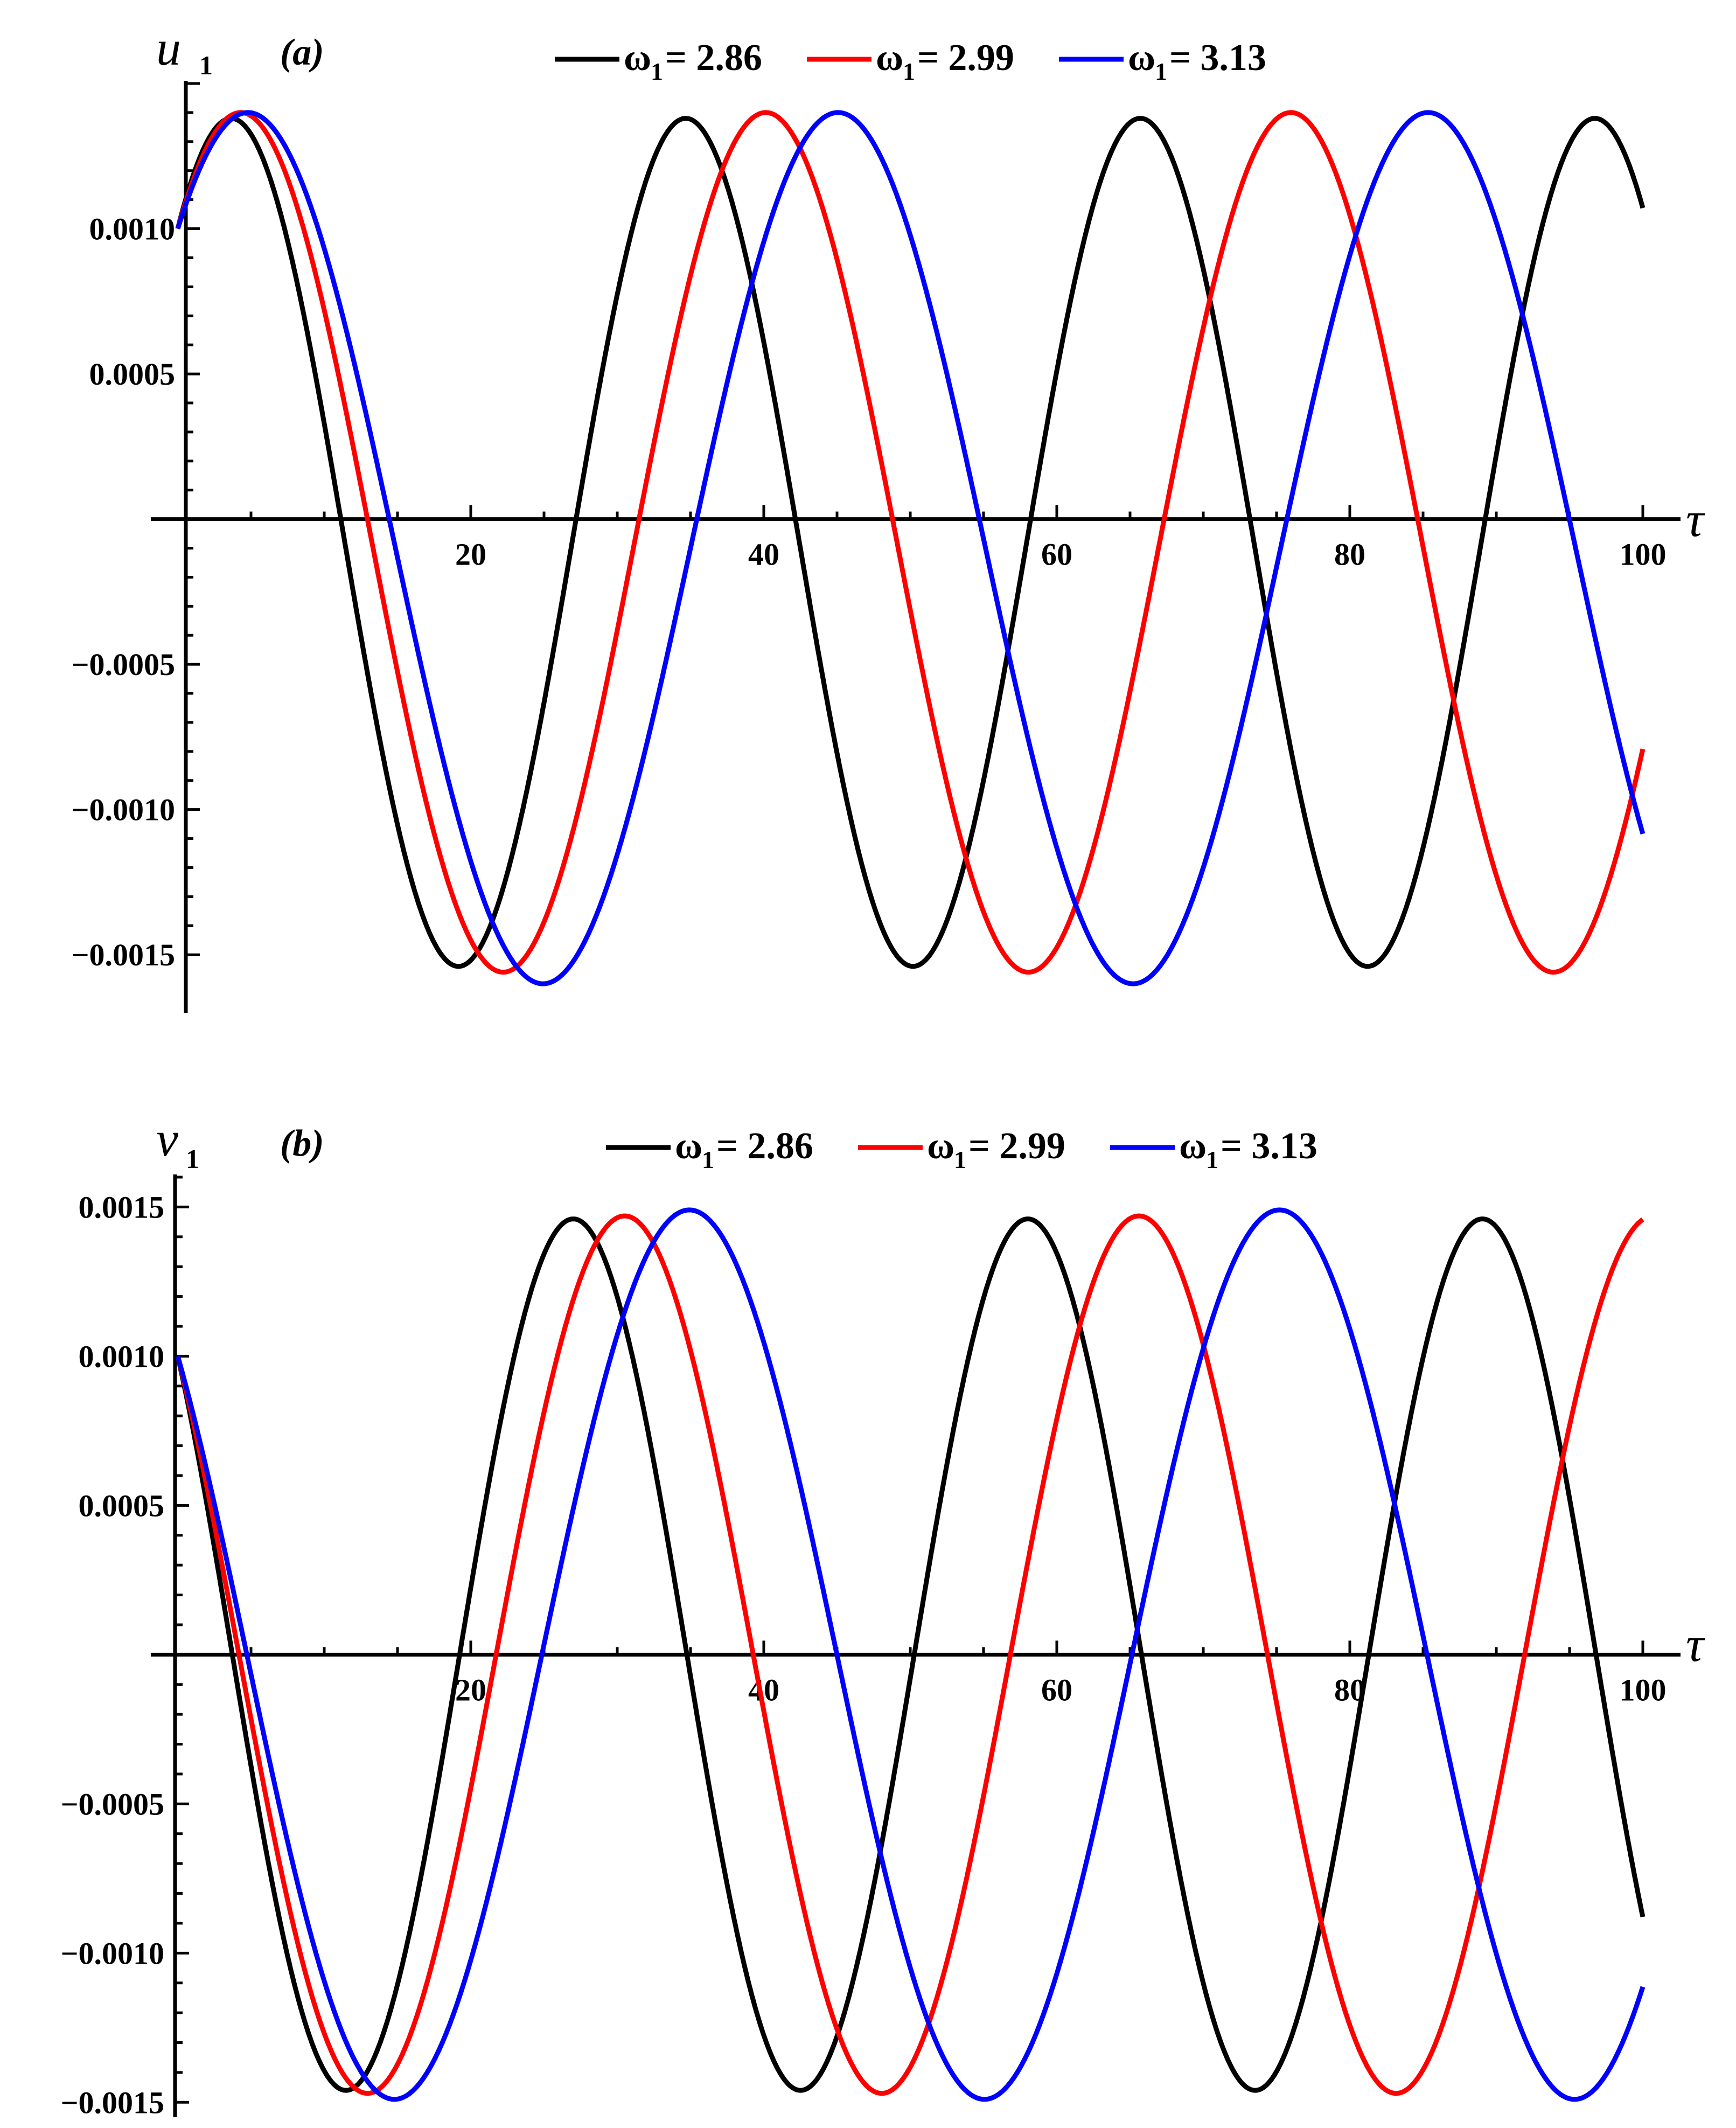  What do you see at coordinates (112, 1953) in the screenshot?
I see `b-y-tick-label: −0.0010` at bounding box center [112, 1953].